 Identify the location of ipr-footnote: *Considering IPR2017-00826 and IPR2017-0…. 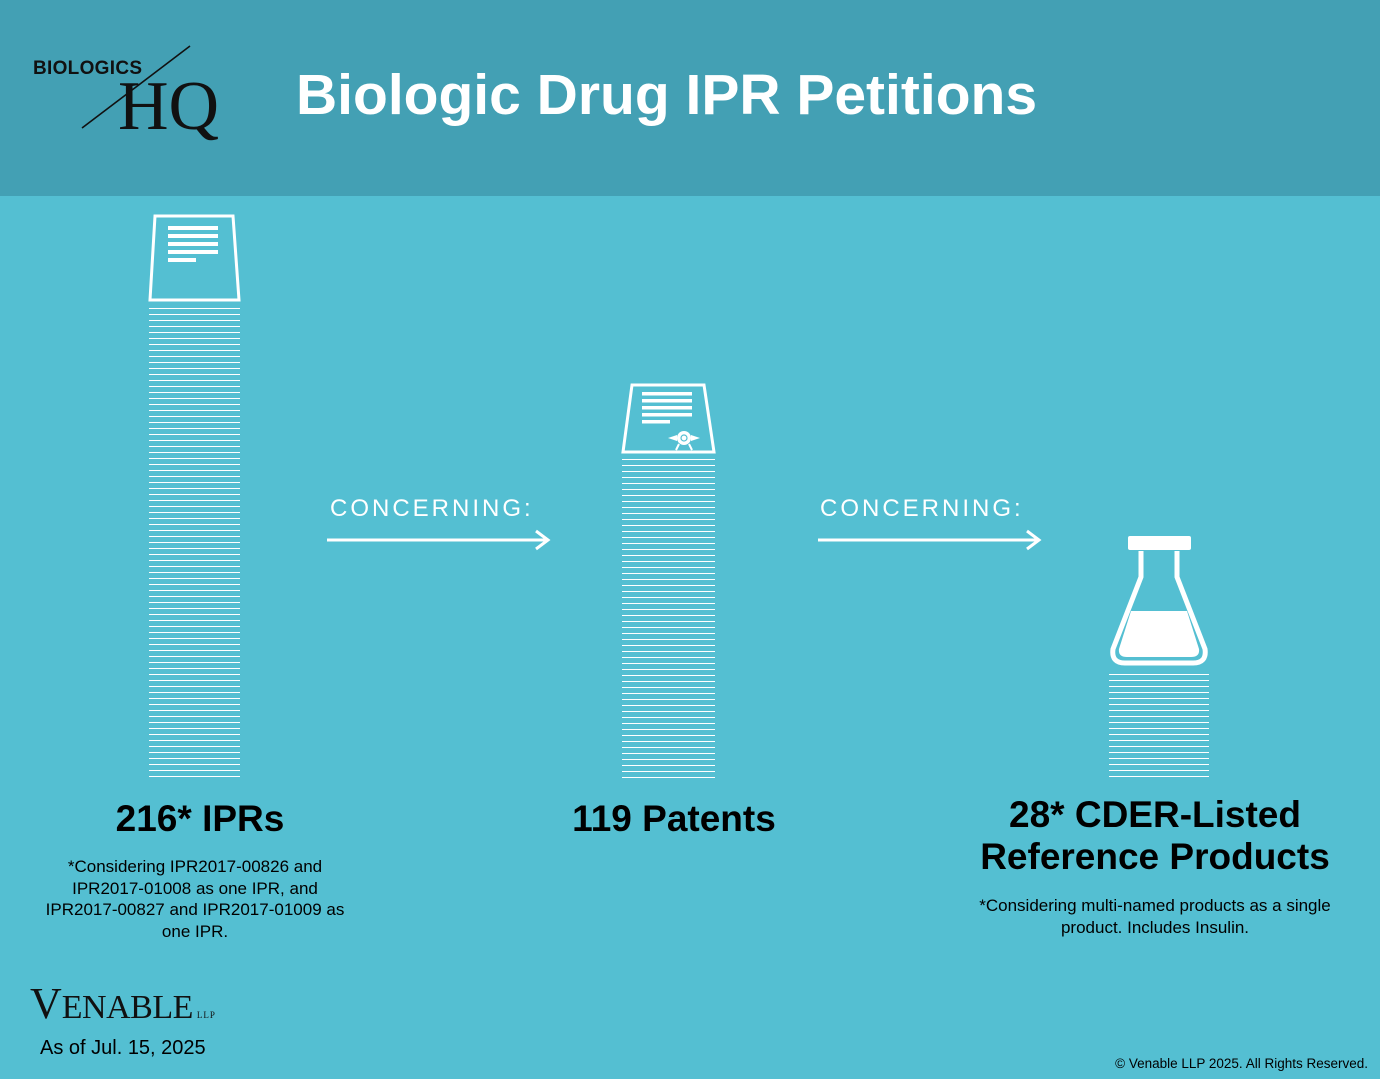
(195, 899).